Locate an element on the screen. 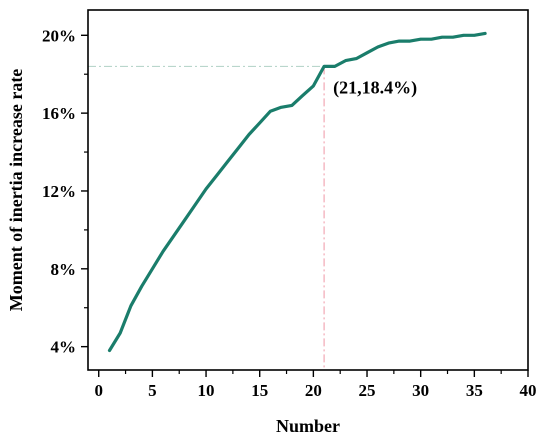 The width and height of the screenshot is (550, 439). x-tick-label: 40 is located at coordinates (528, 390).